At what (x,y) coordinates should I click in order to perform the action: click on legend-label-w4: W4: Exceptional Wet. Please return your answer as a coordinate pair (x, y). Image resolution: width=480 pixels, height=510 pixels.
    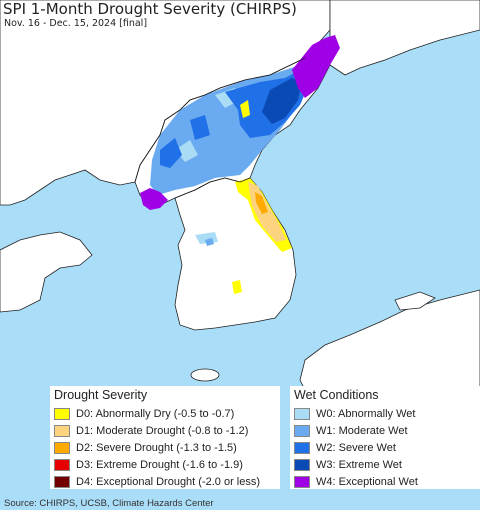
    Looking at the image, I should click on (367, 482).